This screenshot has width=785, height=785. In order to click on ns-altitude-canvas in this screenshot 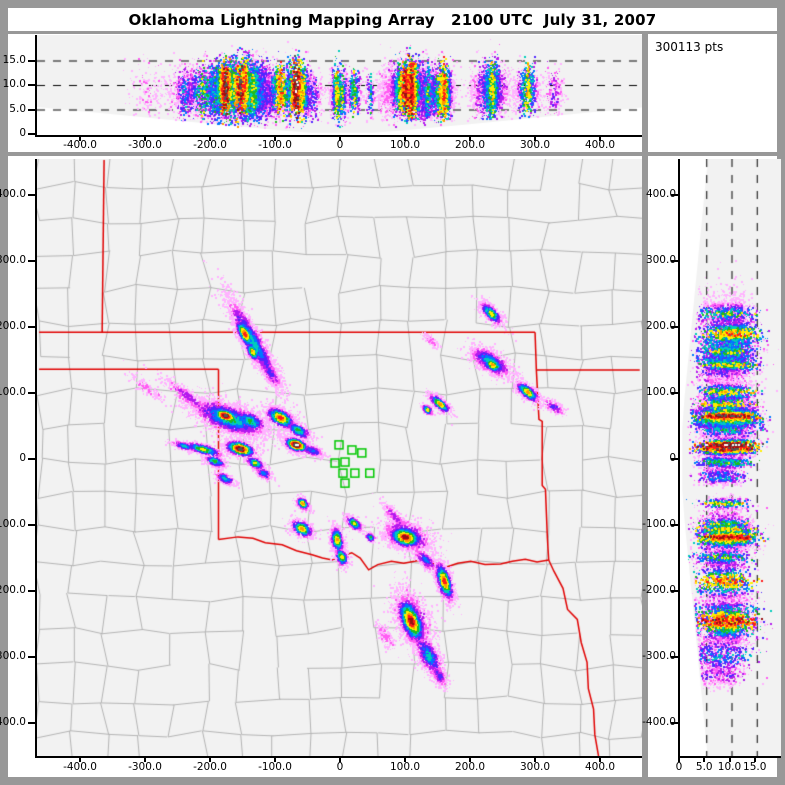, I will do `click(730, 457)`.